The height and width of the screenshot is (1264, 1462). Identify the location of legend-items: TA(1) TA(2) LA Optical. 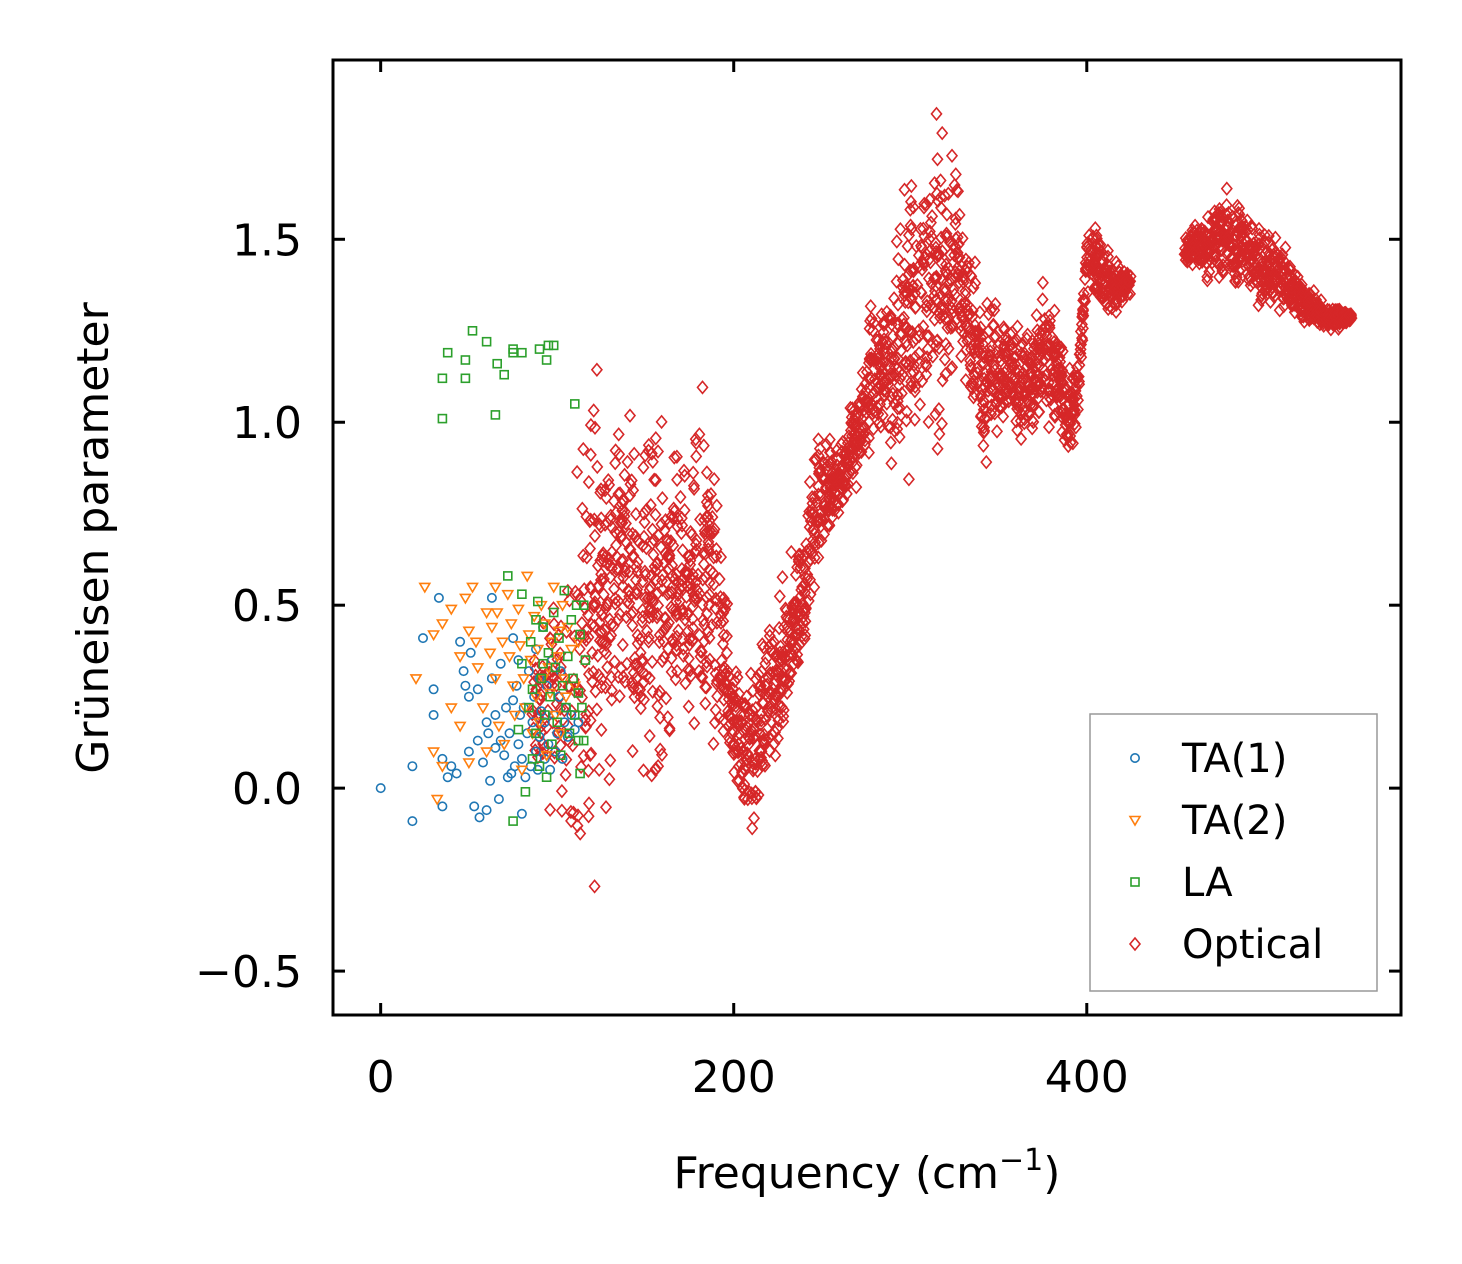
(1225, 852).